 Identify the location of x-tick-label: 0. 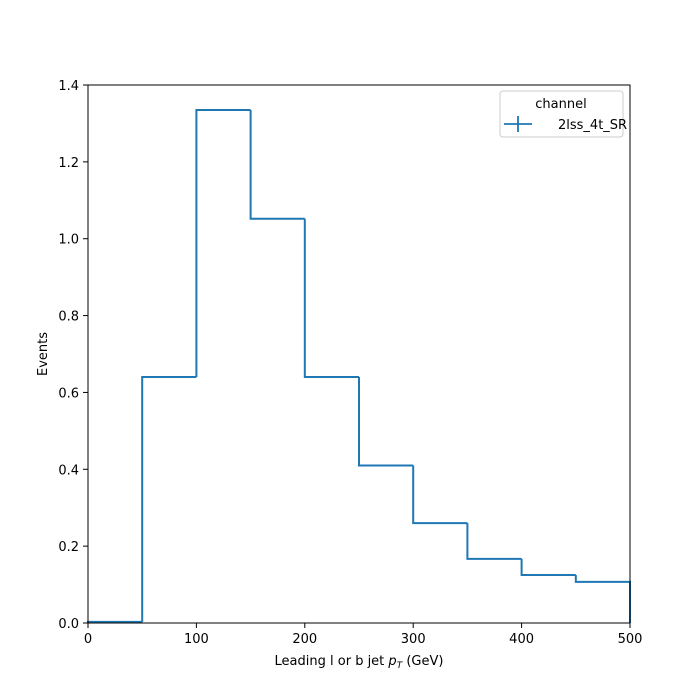
(88, 639).